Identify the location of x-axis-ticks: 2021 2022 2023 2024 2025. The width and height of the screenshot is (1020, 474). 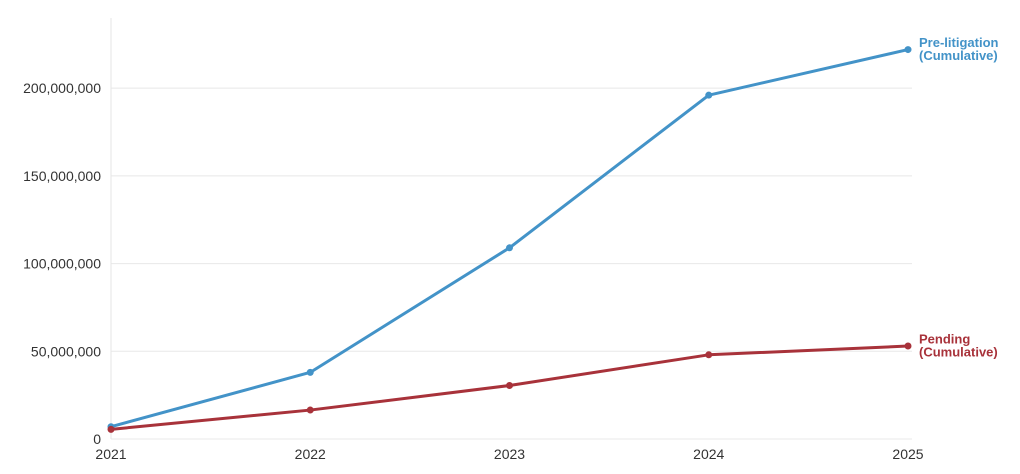
(509, 454).